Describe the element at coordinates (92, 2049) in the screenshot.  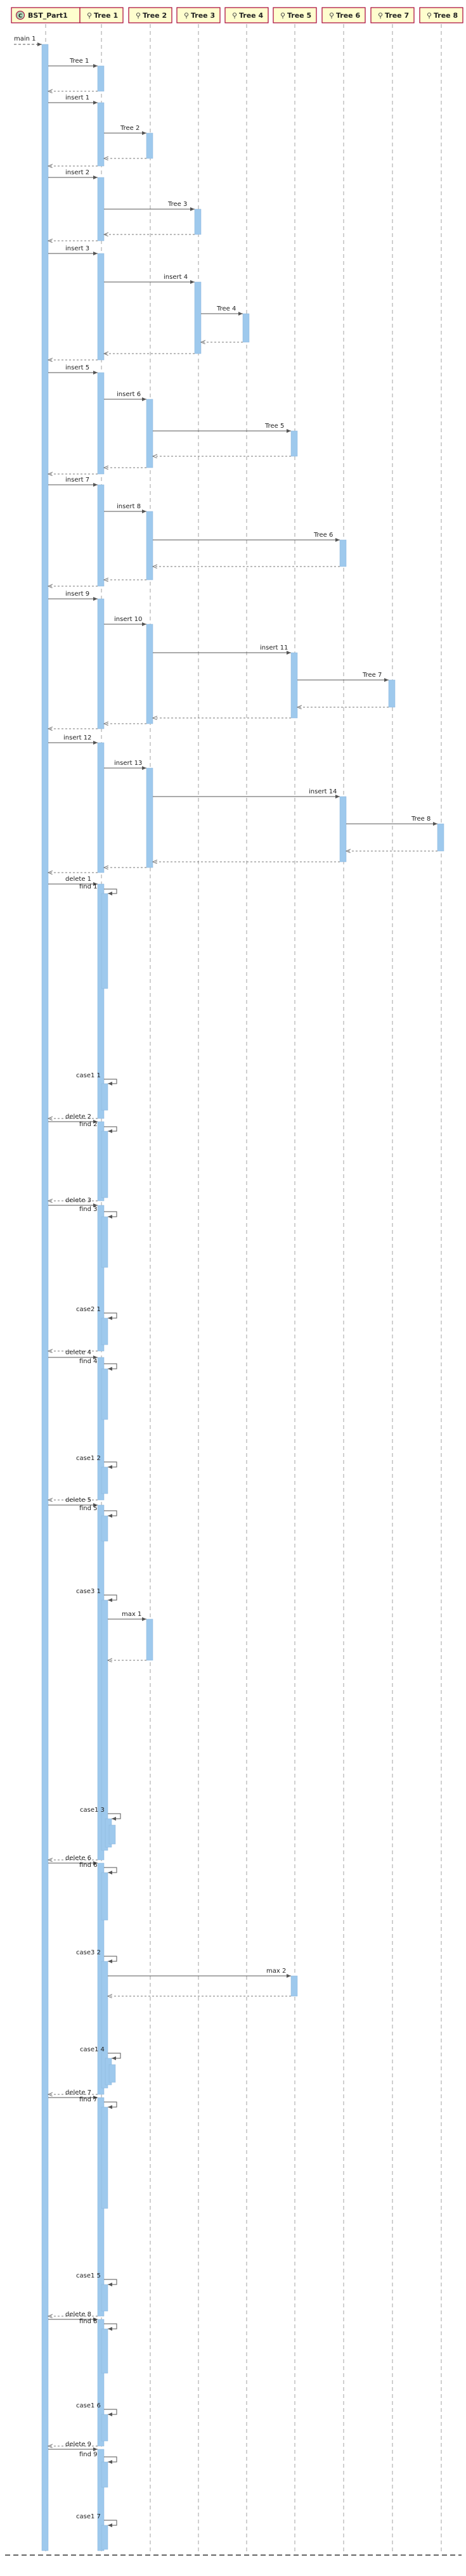
I see `message-label: case1 4` at that location.